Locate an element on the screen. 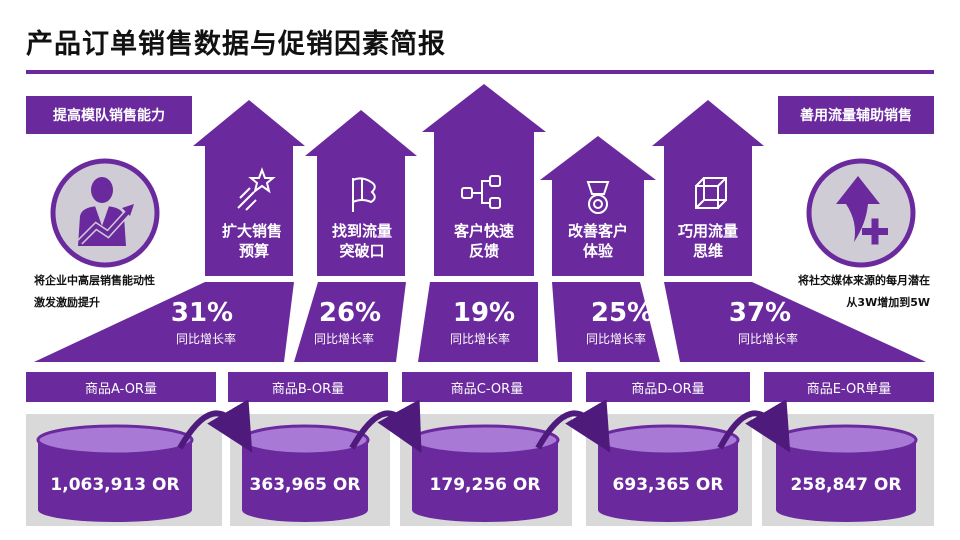 The height and width of the screenshot is (540, 960). house-2-line-1: 找到流量 is located at coordinates (362, 231).